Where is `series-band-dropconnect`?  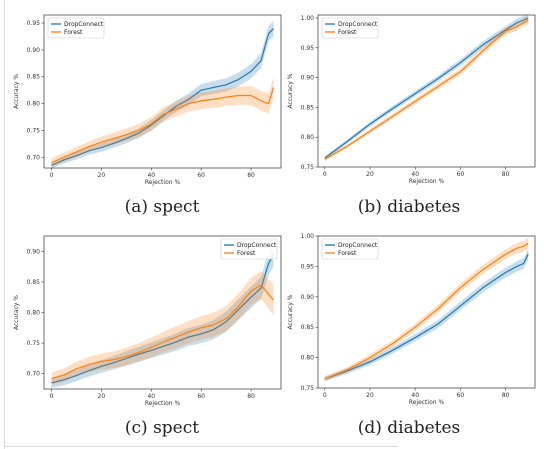
series-band-dropconnect is located at coordinates (162, 94).